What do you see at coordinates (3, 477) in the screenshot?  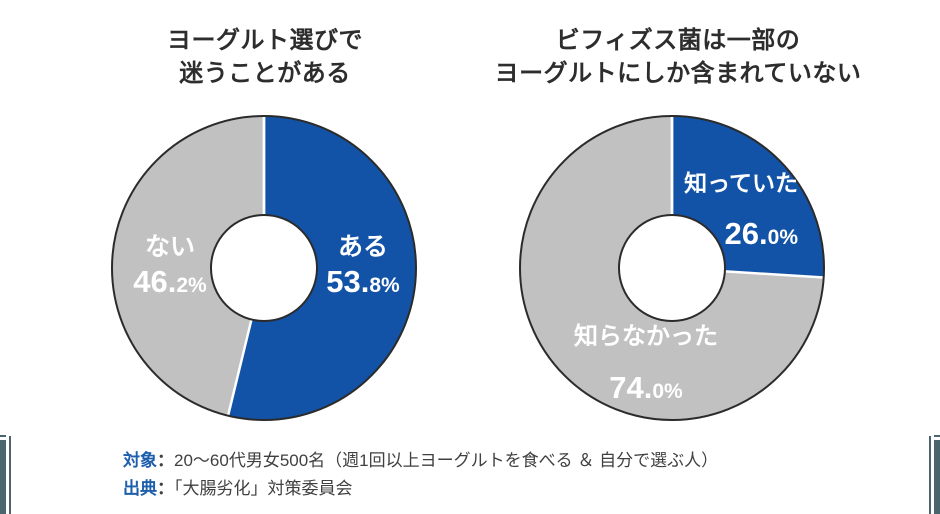 I see `corner-bar-left` at bounding box center [3, 477].